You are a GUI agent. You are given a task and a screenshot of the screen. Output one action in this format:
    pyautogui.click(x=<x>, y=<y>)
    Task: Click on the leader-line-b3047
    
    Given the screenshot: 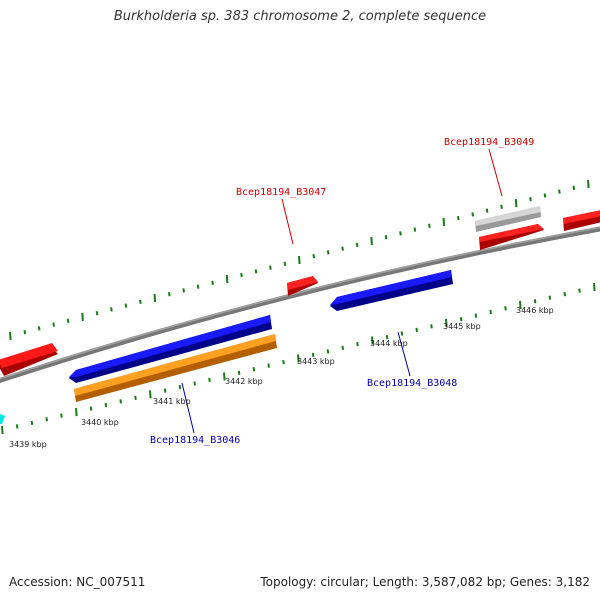 What is the action you would take?
    pyautogui.click(x=287, y=221)
    